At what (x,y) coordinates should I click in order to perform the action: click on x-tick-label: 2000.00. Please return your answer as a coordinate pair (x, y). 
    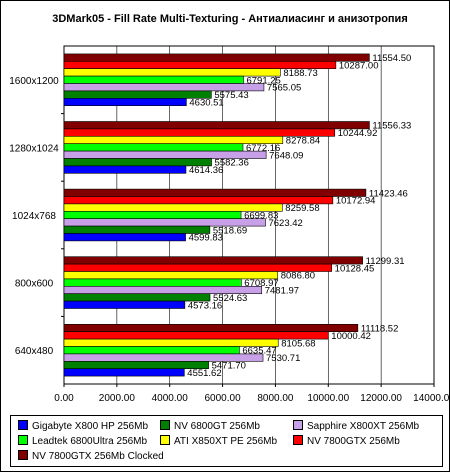
    Looking at the image, I should click on (117, 398).